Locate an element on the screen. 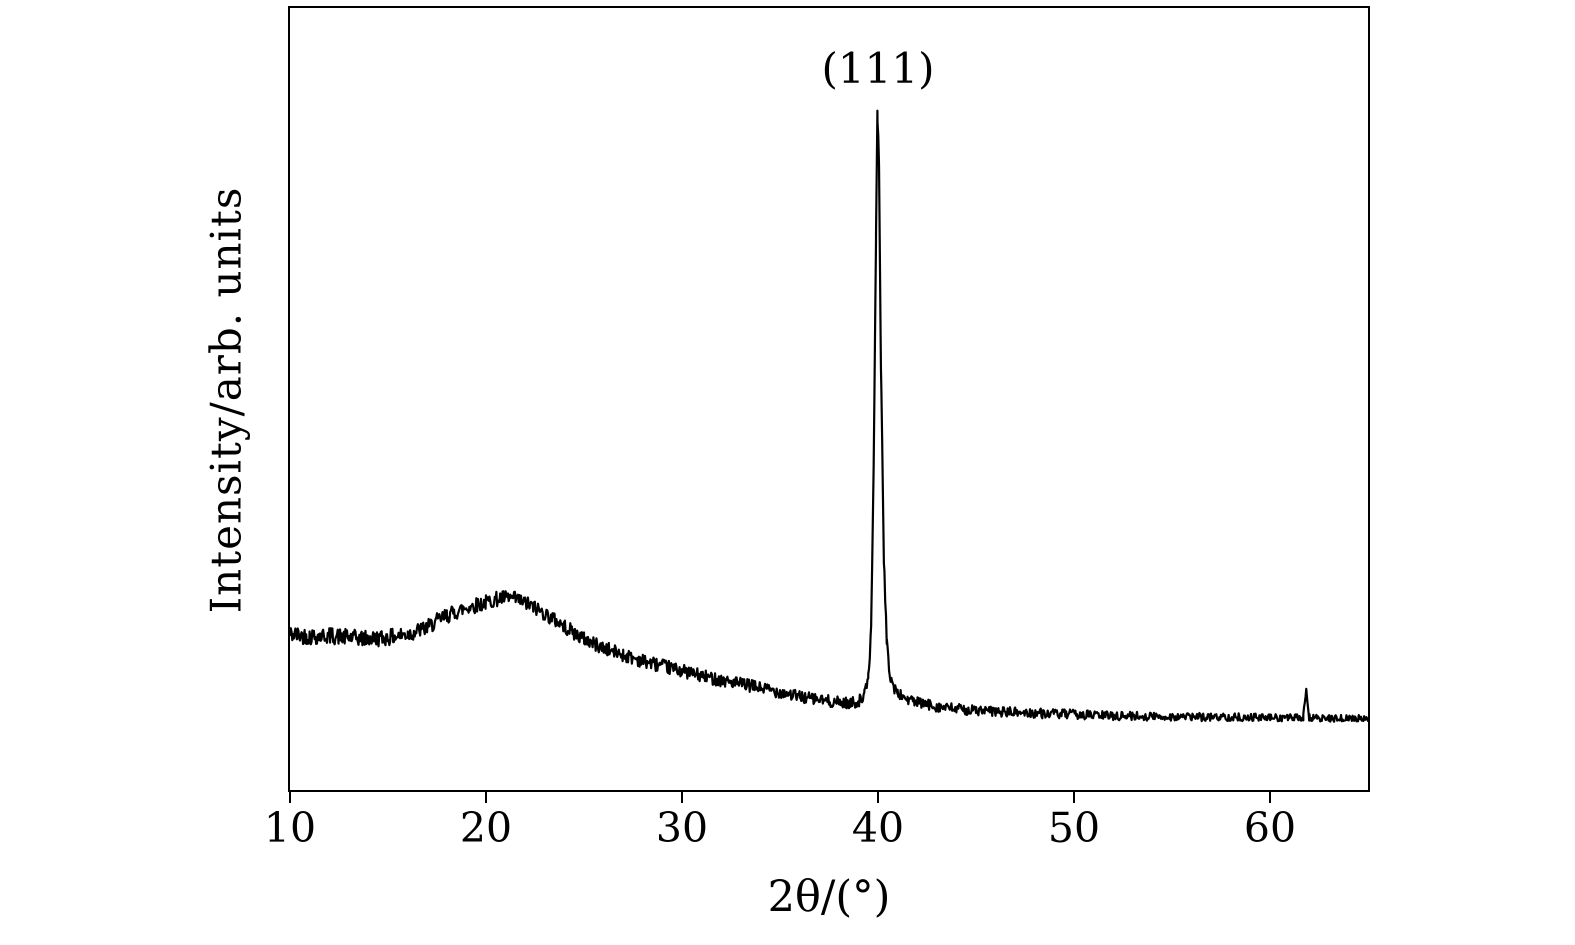 This screenshot has height=945, width=1575. y-axis-label: Intensity/arb. units is located at coordinates (226, 400).